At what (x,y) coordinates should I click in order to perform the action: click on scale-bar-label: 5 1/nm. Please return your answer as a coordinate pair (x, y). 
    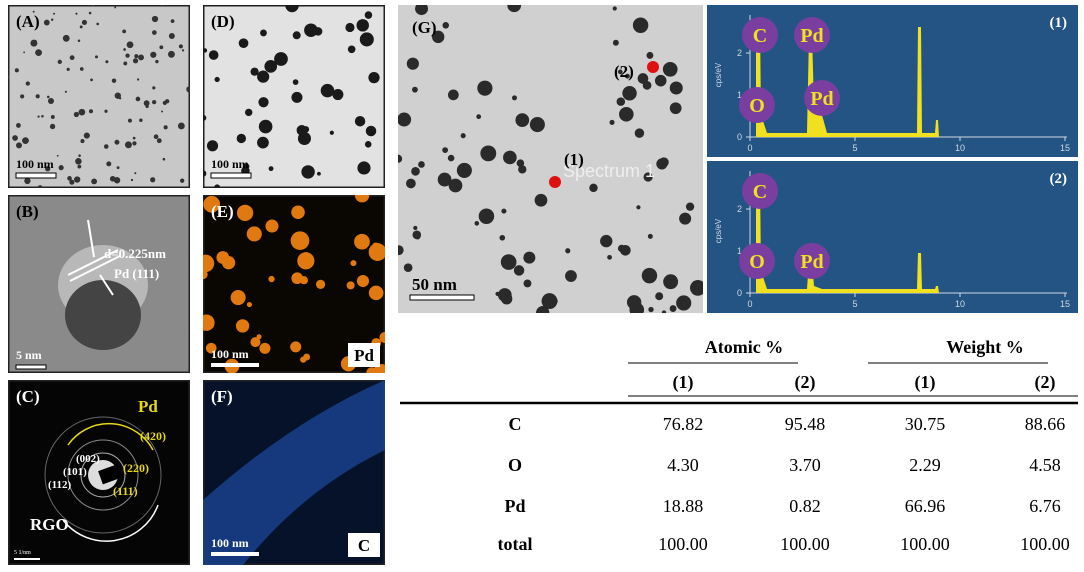
    Looking at the image, I should click on (22, 553).